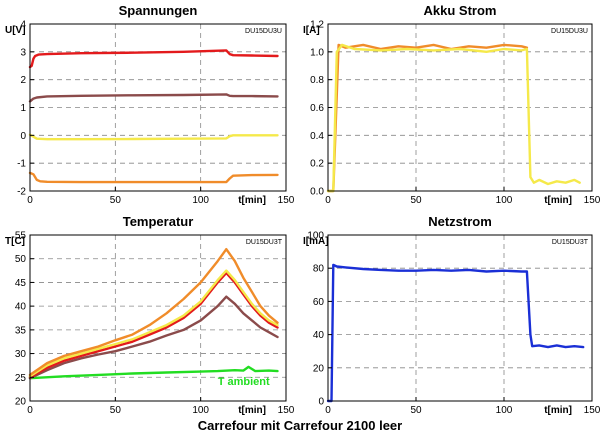  Describe the element at coordinates (21, 192) in the screenshot. I see `y-tick-label: -2` at that location.